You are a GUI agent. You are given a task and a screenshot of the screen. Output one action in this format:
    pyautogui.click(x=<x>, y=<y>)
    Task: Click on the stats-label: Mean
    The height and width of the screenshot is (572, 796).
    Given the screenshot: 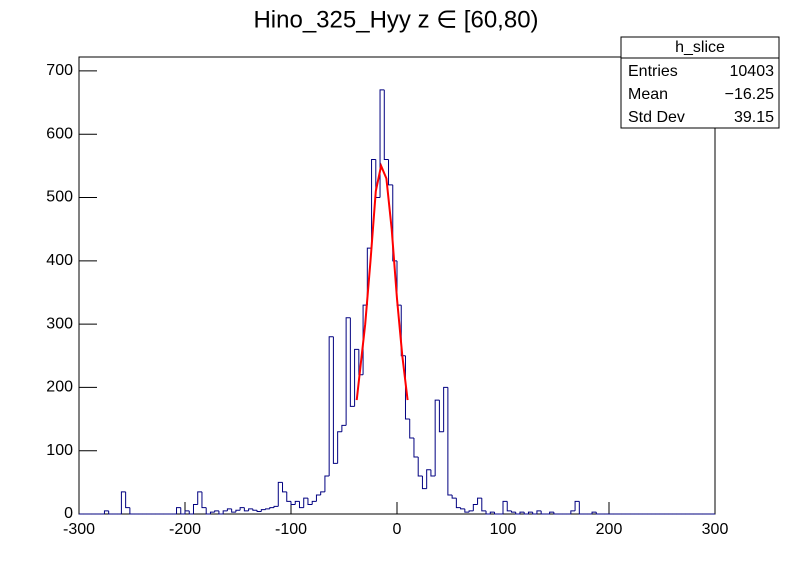 What is the action you would take?
    pyautogui.click(x=648, y=94)
    